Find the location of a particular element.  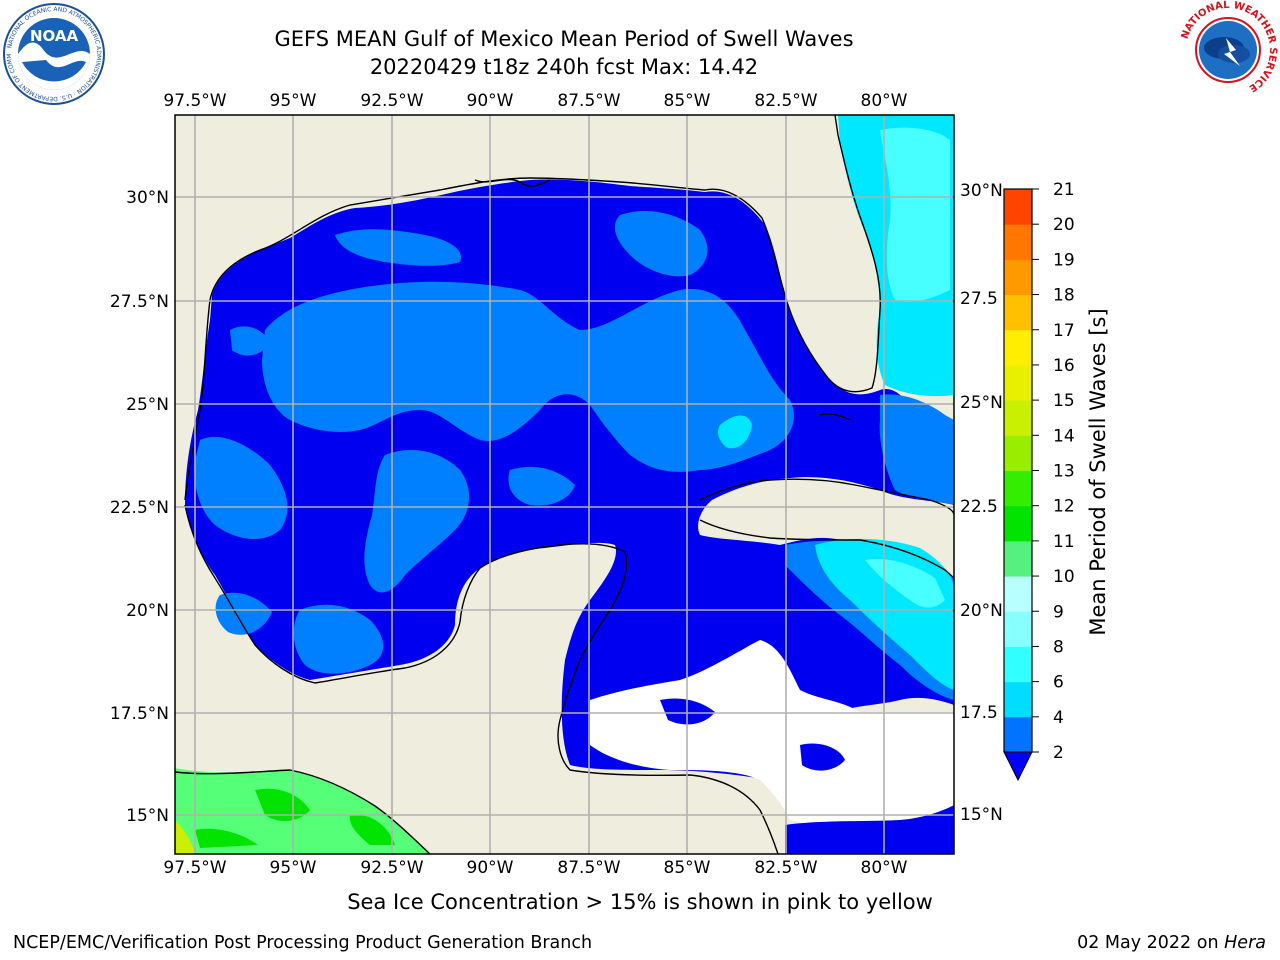

colorbar-extend is located at coordinates (1018, 766).